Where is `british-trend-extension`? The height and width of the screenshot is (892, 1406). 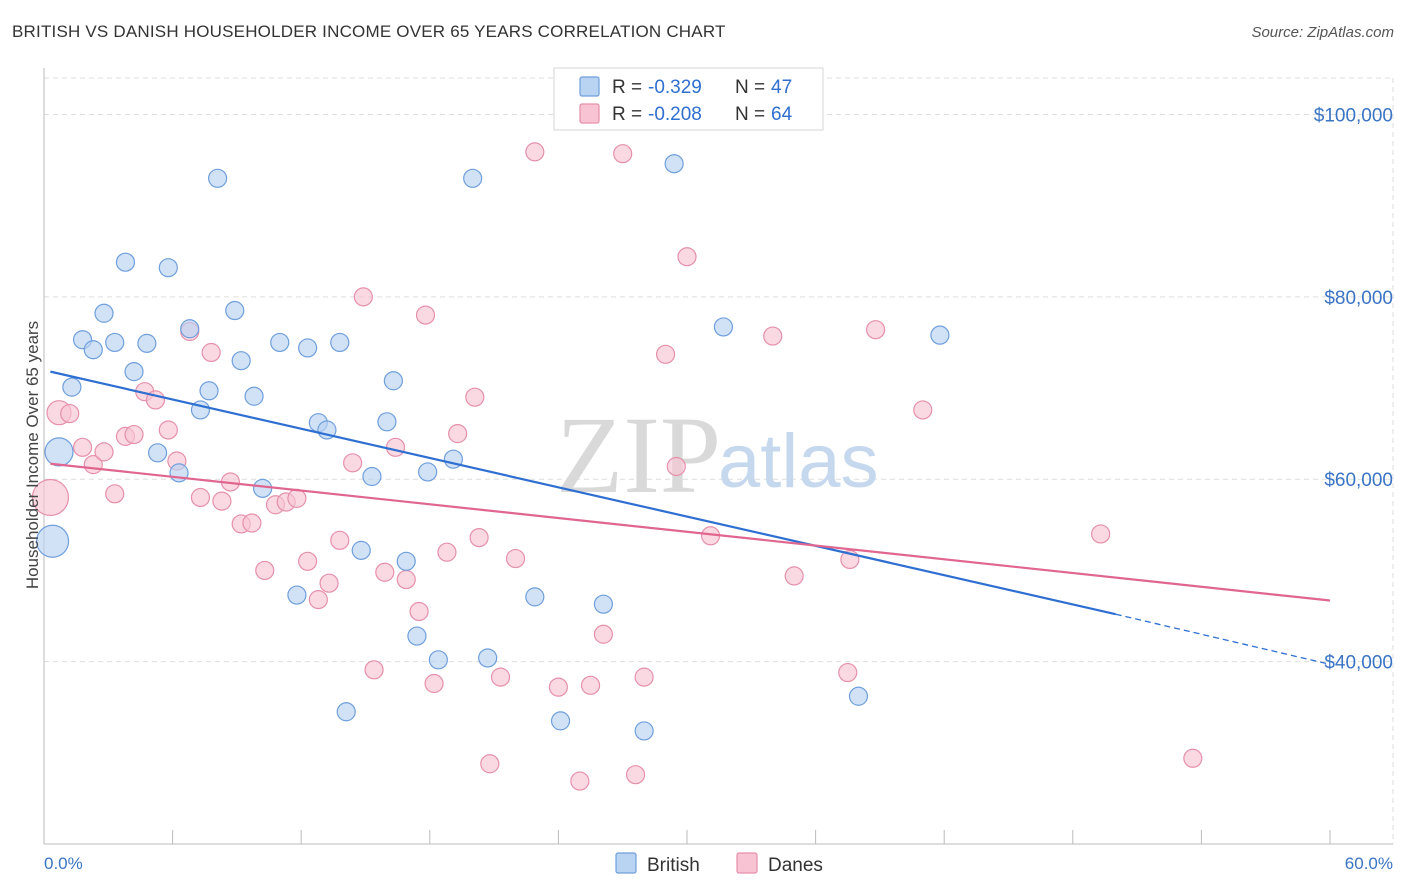 british-trend-extension is located at coordinates (1223, 639).